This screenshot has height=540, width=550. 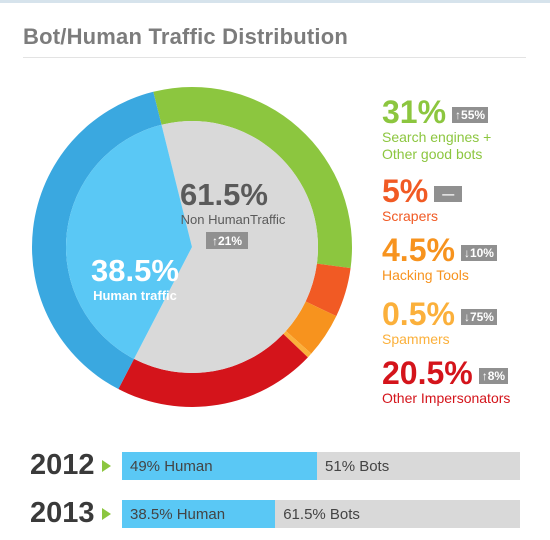 What do you see at coordinates (213, 370) in the screenshot?
I see `segment-impersonators` at bounding box center [213, 370].